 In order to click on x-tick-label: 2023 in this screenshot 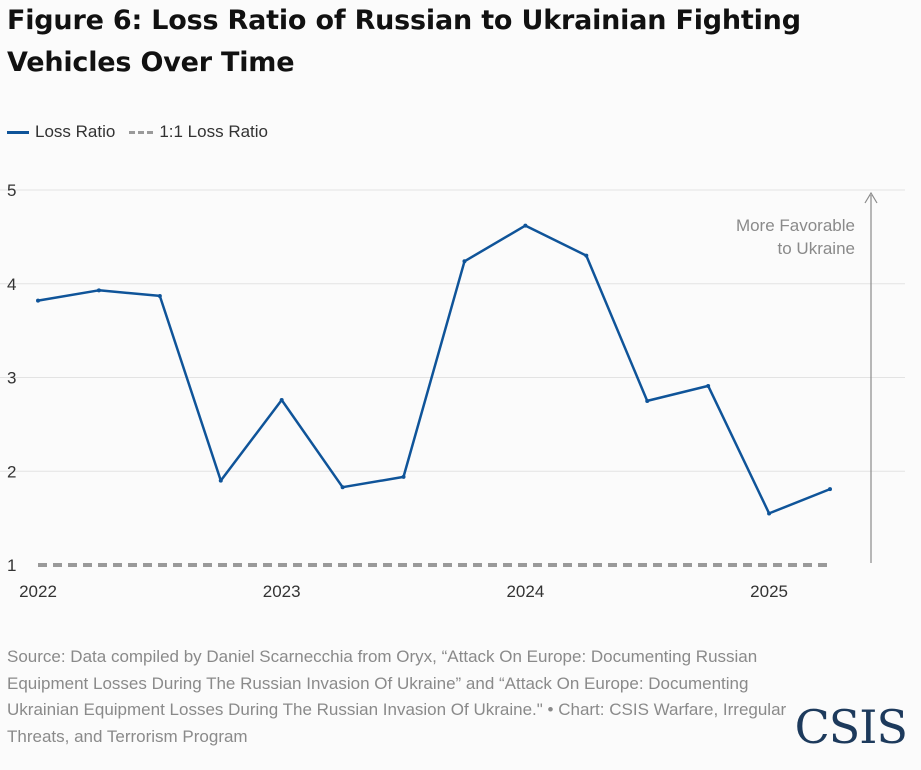, I will do `click(282, 591)`.